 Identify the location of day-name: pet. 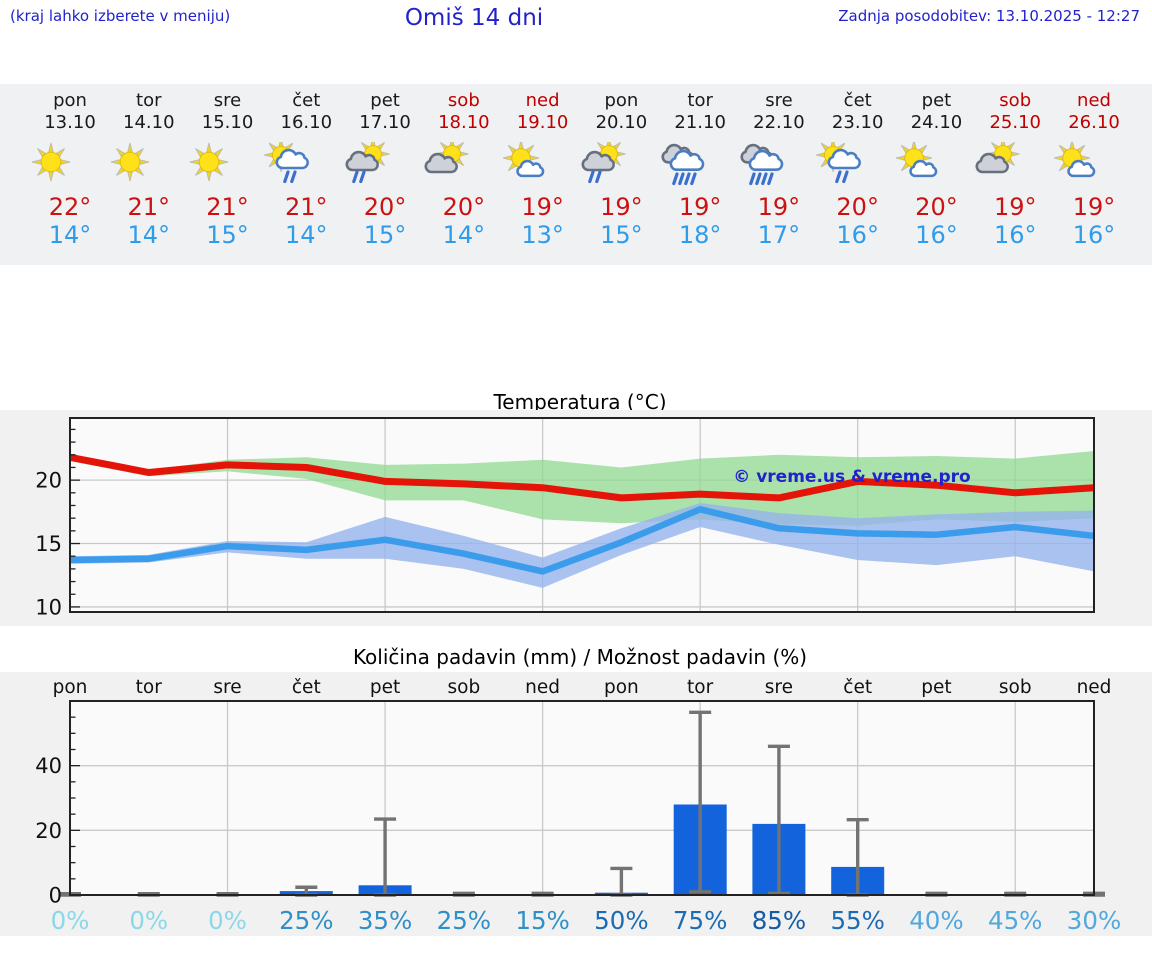
(385, 100).